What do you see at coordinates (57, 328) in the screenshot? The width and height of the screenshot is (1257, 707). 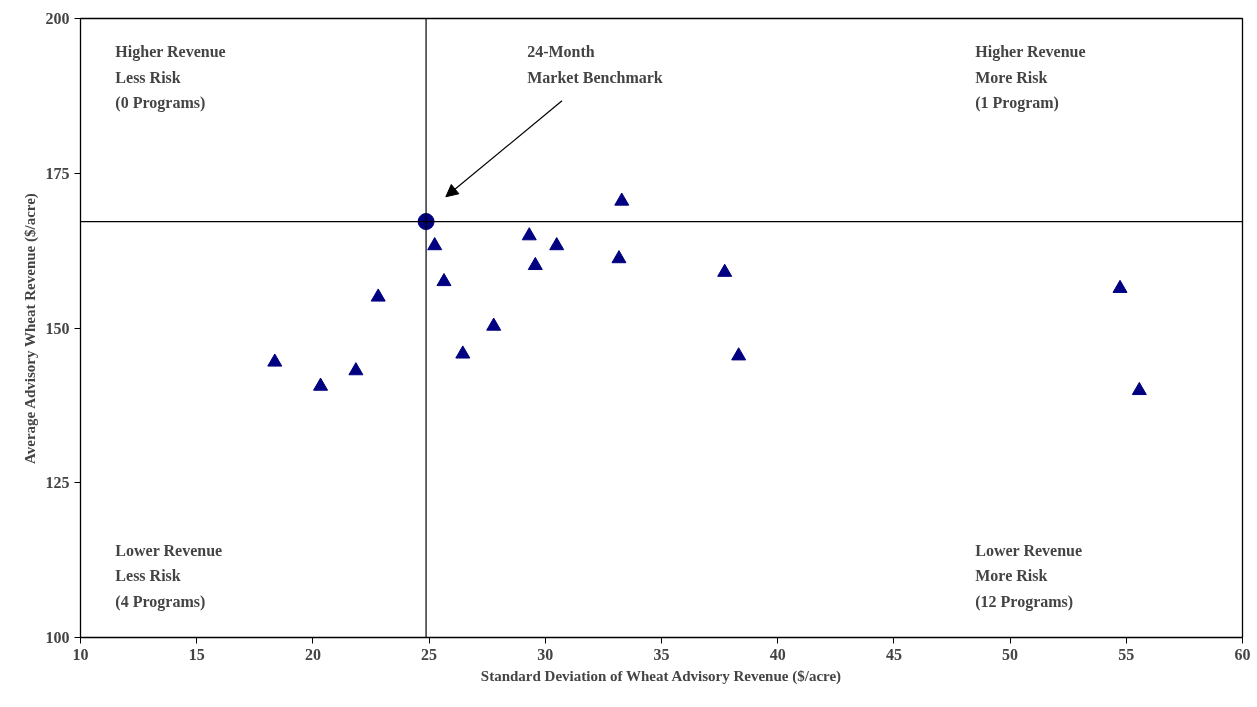 I see `y-tick-label: 150` at bounding box center [57, 328].